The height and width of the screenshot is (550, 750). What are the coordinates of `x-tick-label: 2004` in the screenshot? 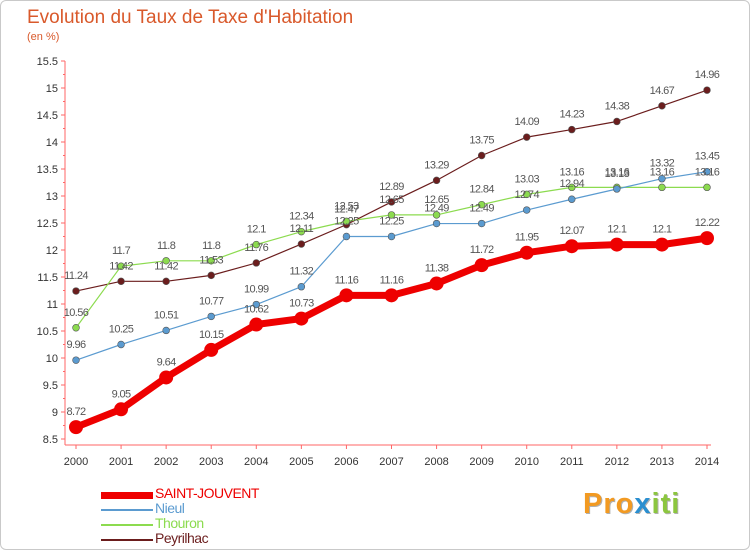 It's located at (256, 462).